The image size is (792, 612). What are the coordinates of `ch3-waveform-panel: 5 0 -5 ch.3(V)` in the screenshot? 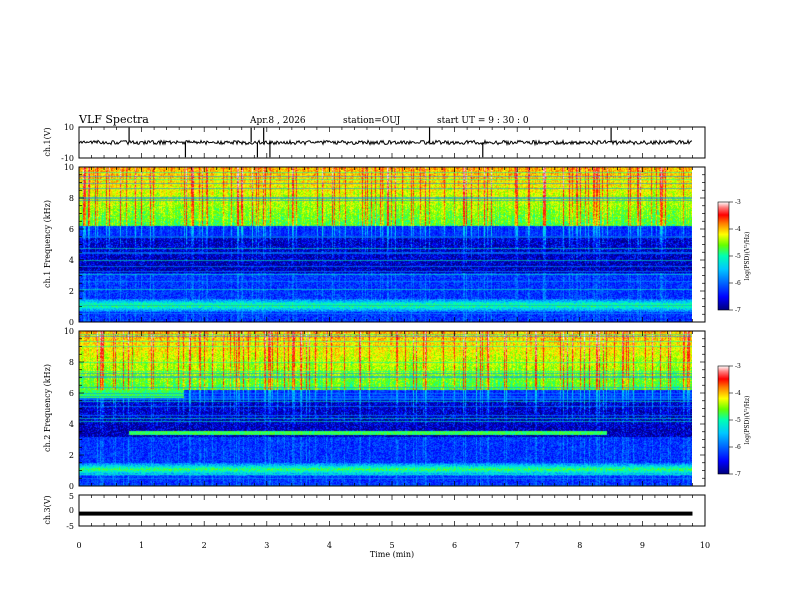 It's located at (374, 511).